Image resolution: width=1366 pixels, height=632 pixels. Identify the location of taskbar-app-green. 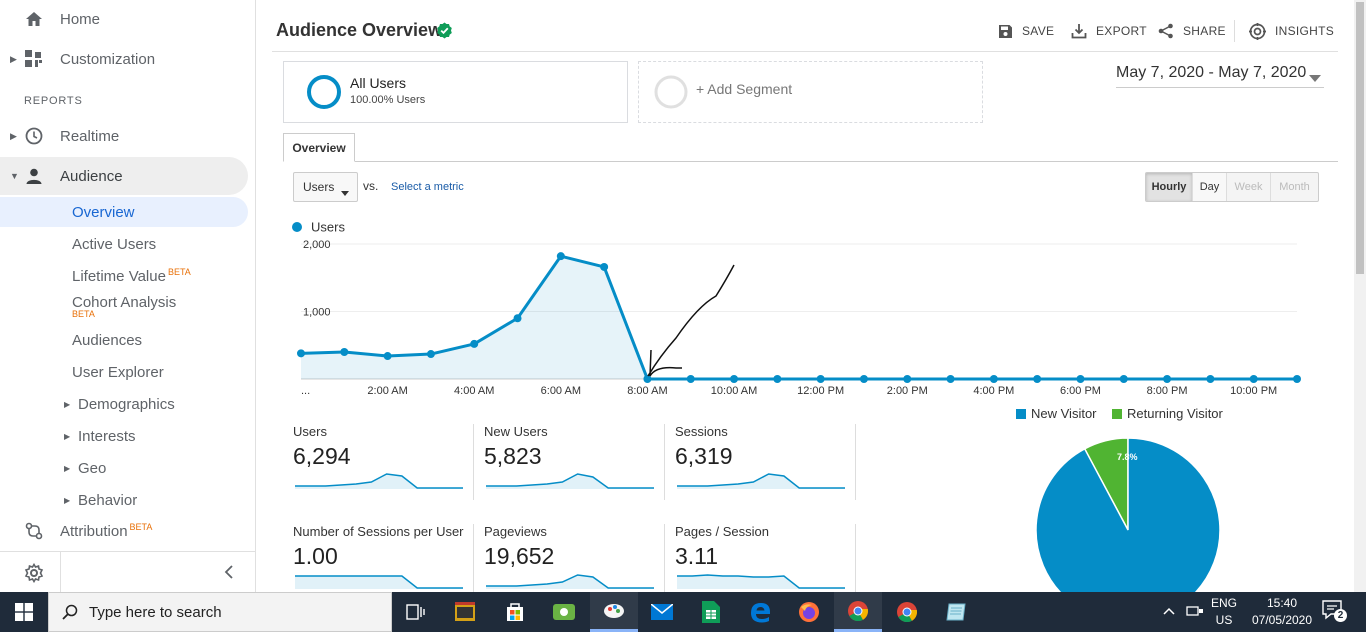
(564, 612).